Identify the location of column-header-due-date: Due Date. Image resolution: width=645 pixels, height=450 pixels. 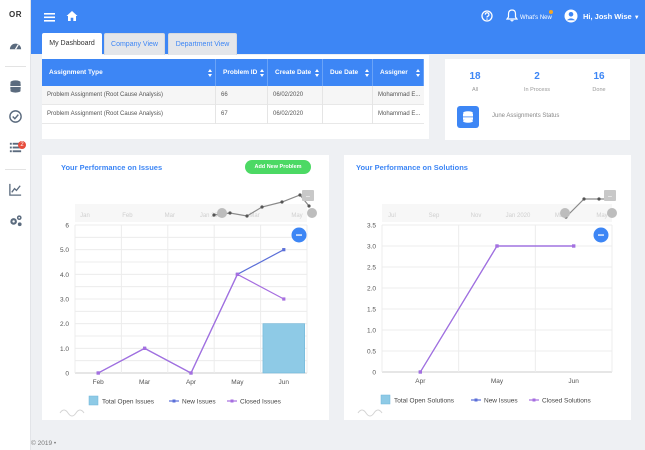
(348, 72).